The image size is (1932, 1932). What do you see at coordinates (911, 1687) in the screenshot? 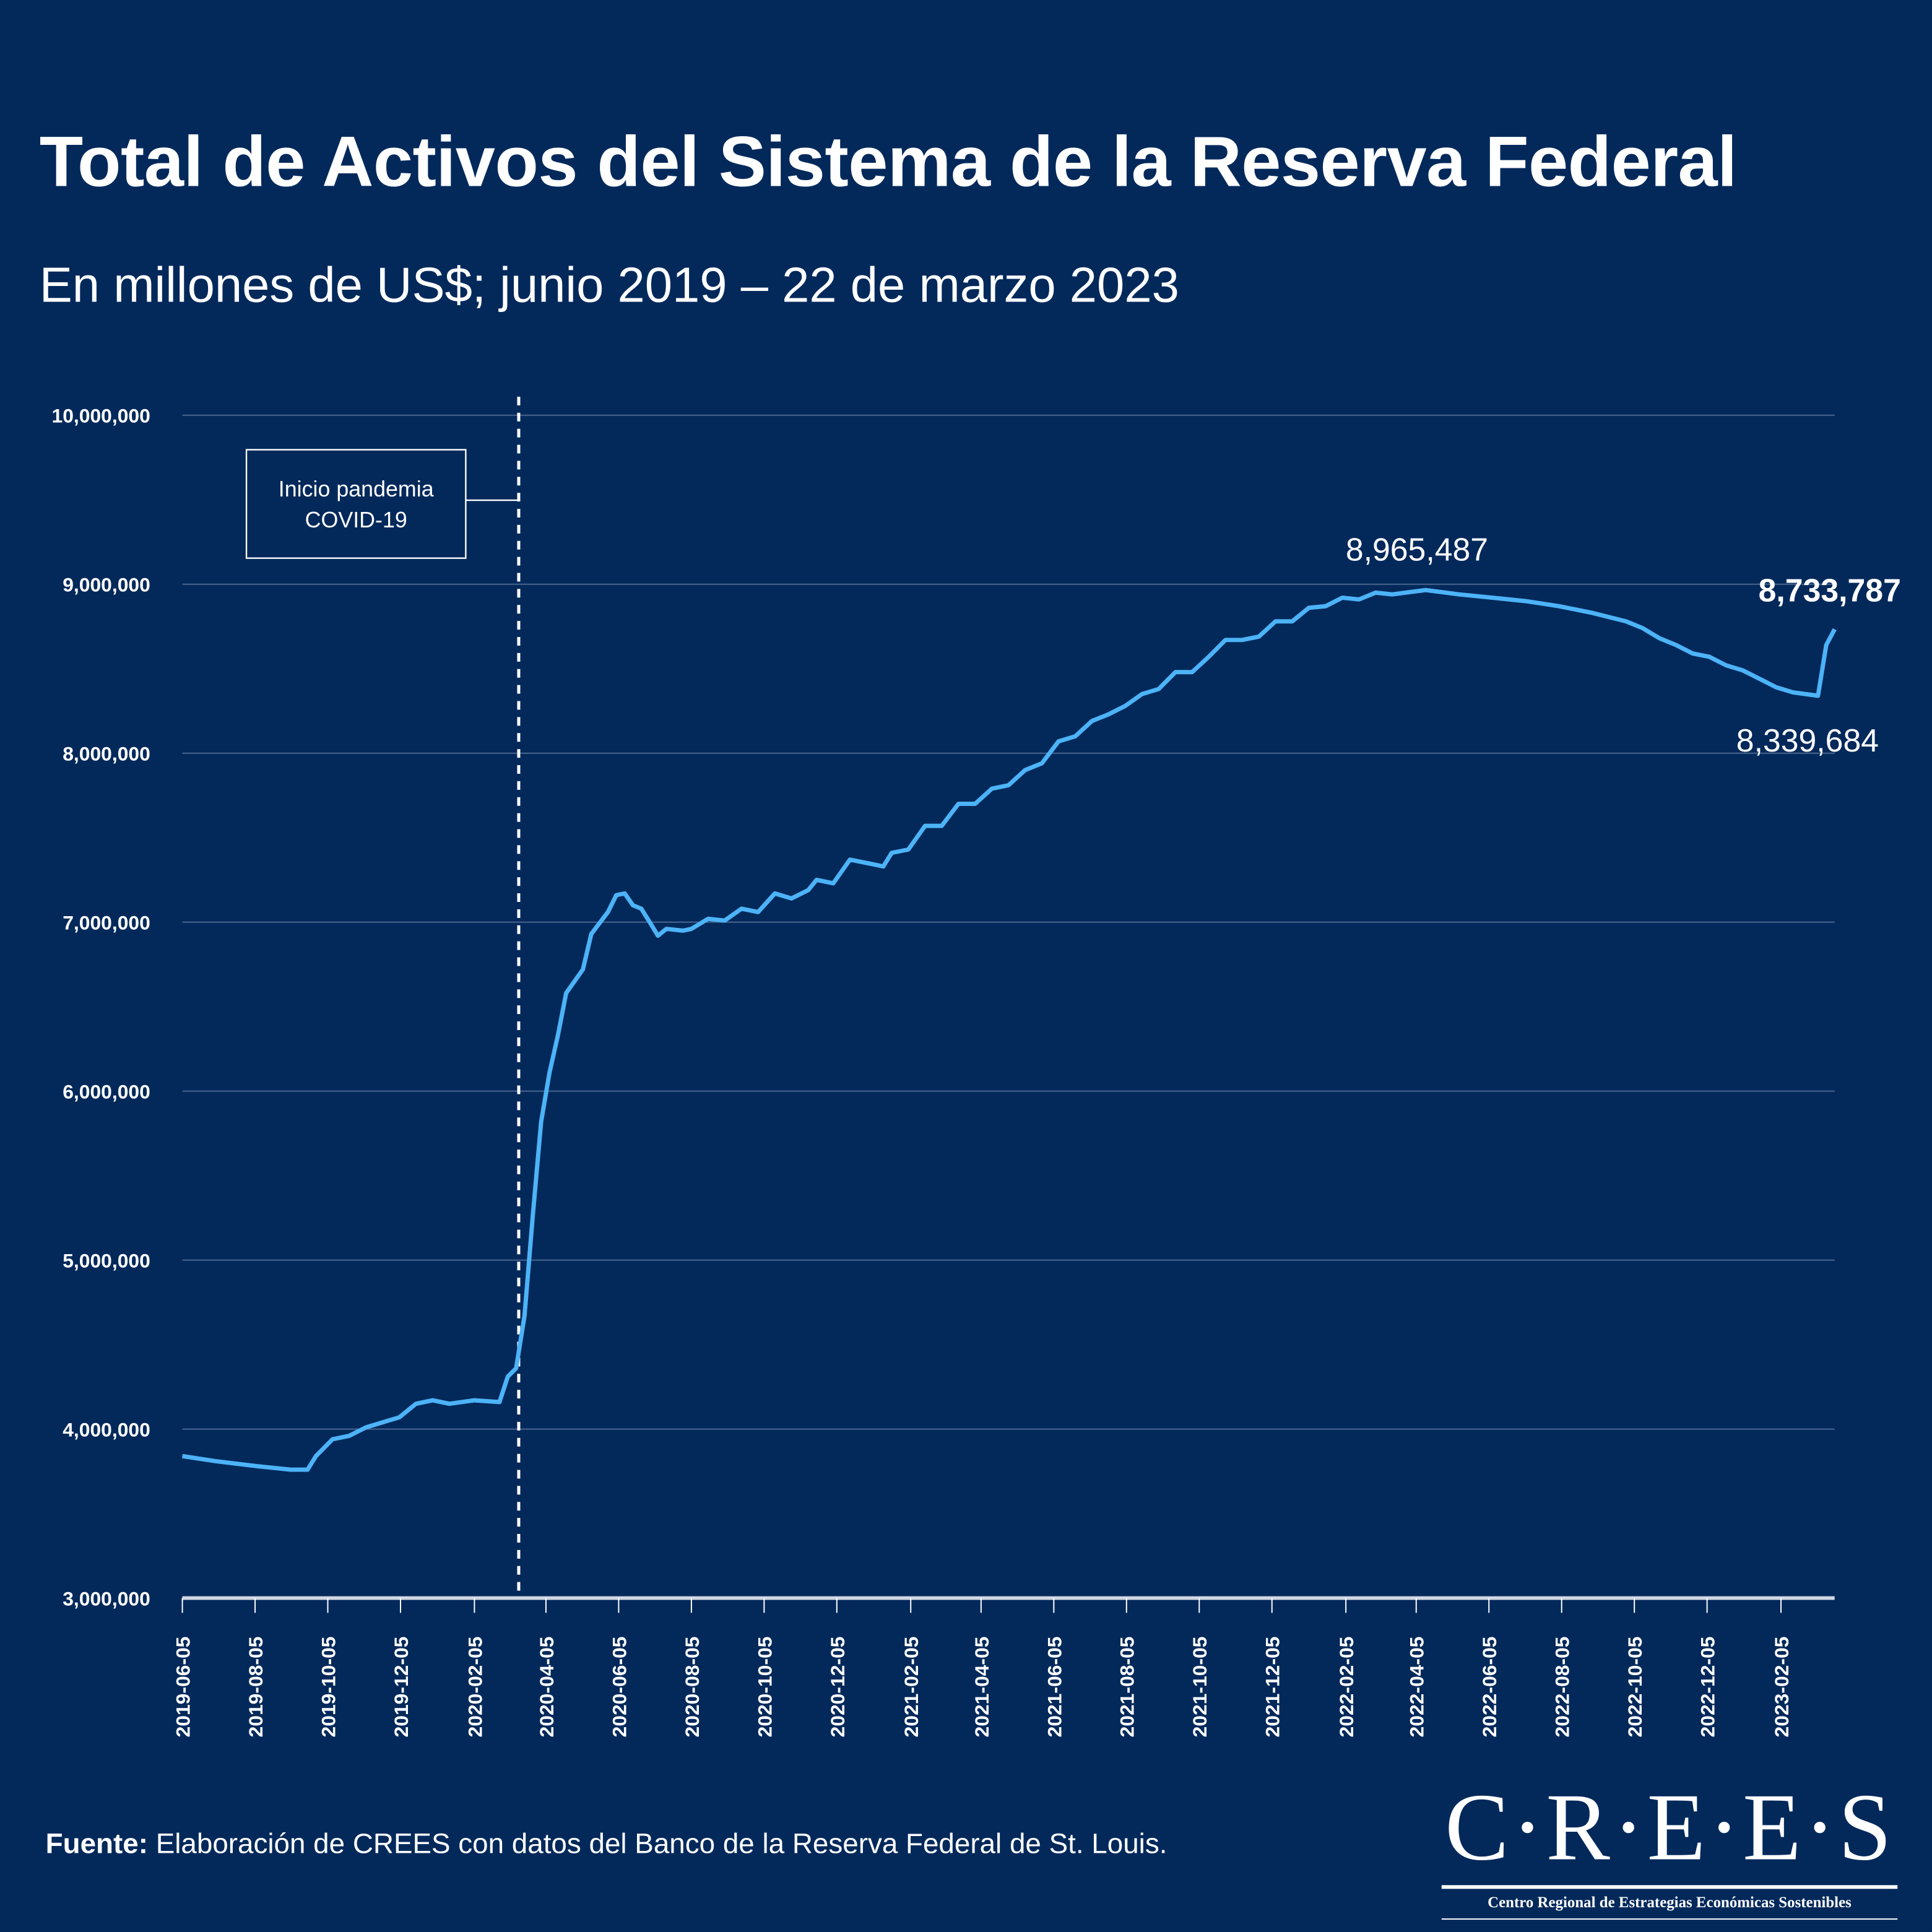
I see `x-tick-label: 2021-02-05` at bounding box center [911, 1687].